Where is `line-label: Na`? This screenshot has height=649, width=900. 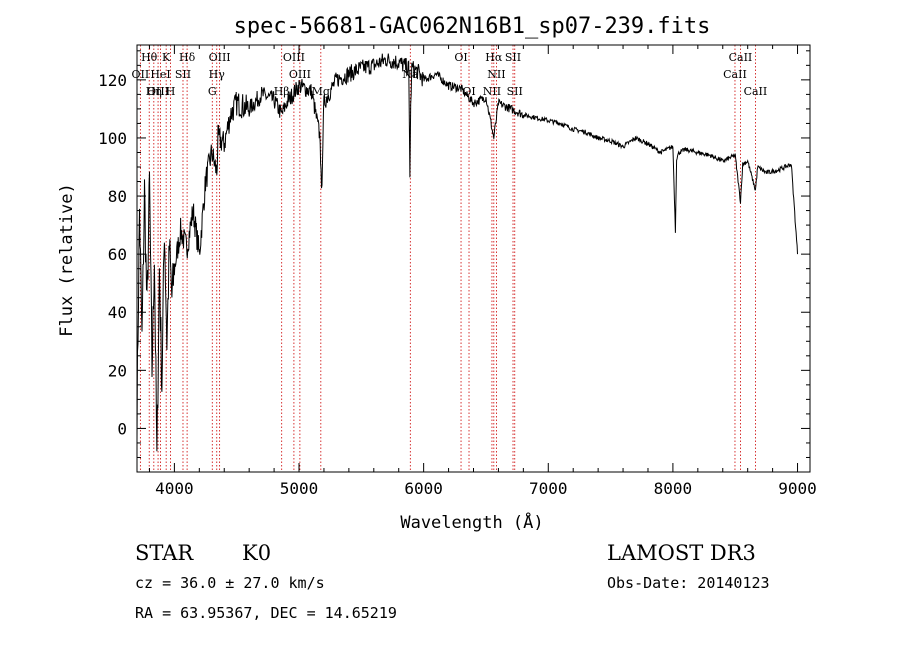 line-label: Na is located at coordinates (410, 74).